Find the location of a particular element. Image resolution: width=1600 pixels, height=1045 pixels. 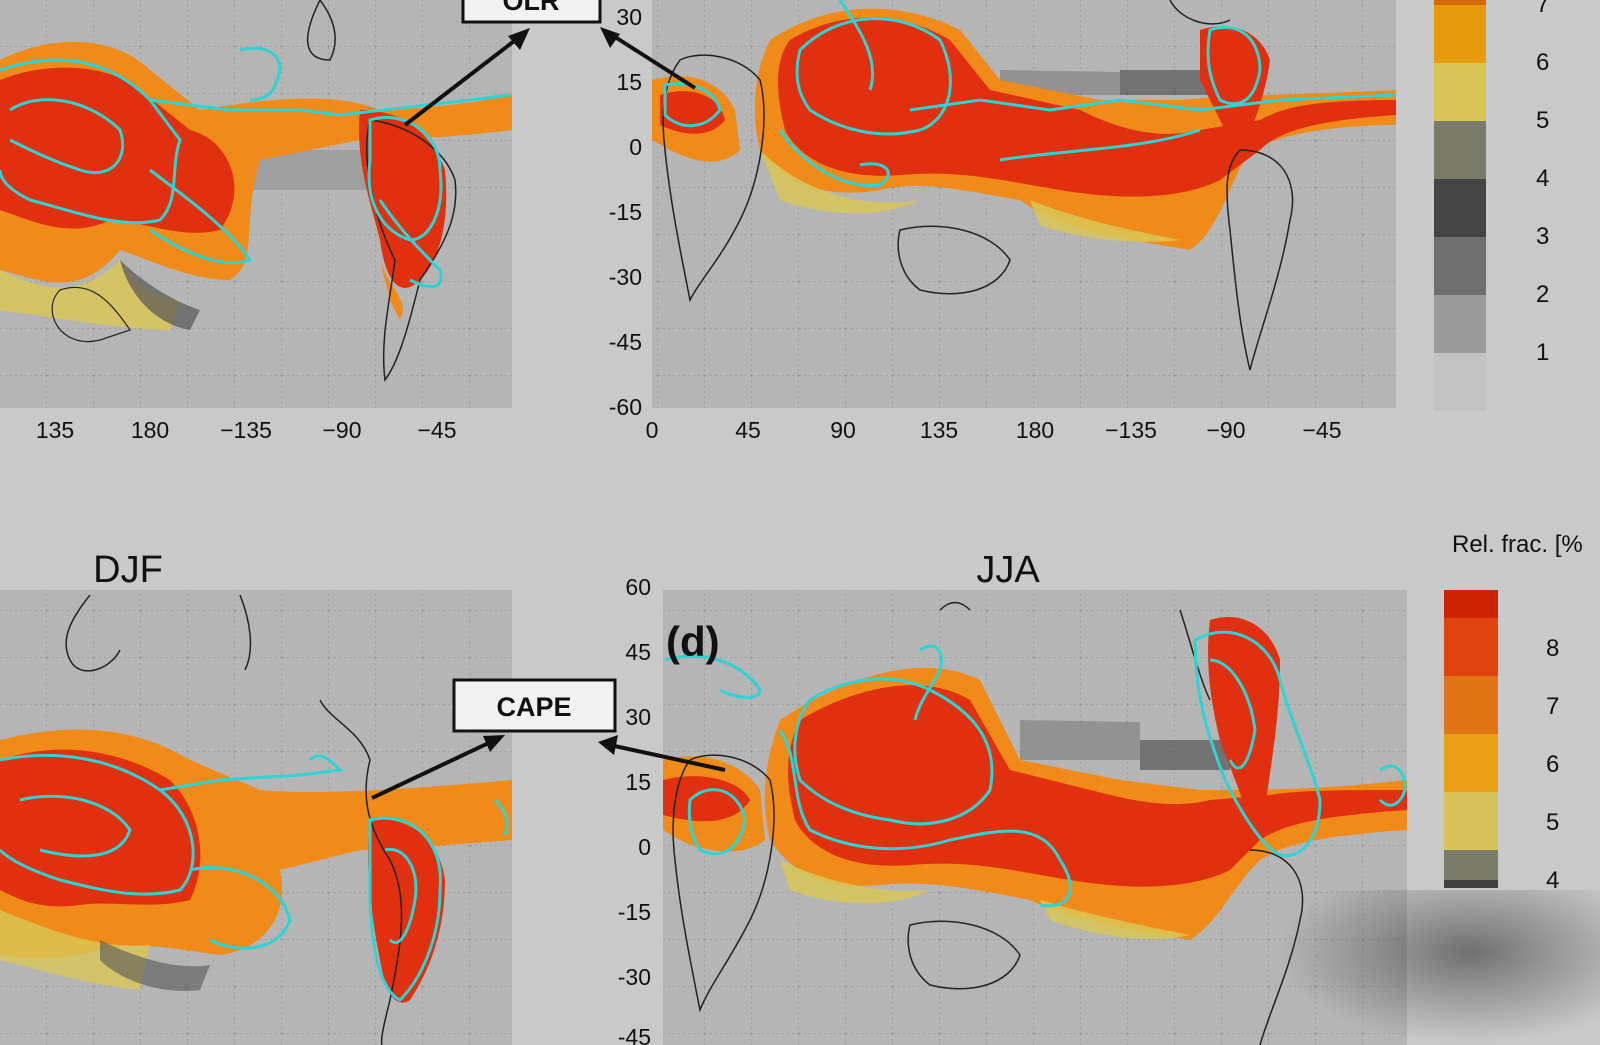

olr-box-label: OLR is located at coordinates (531, 8).